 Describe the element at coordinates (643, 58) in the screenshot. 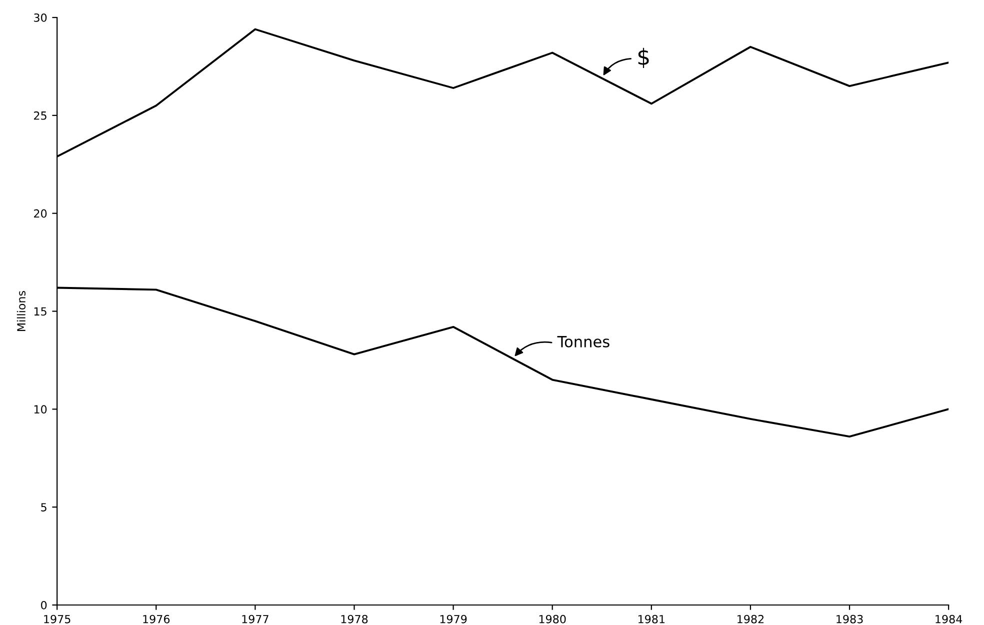

I see `legend-label: $` at that location.